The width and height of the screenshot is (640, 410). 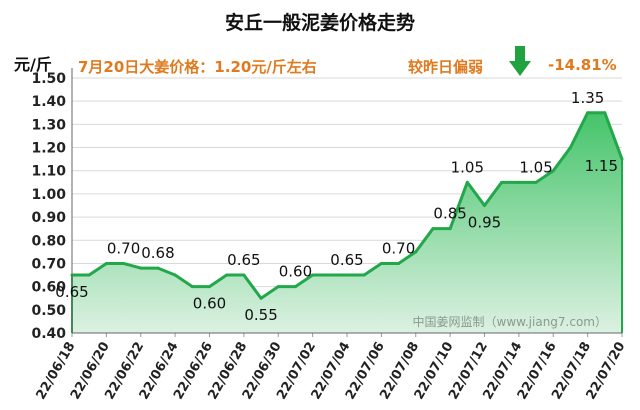 I want to click on y-tick-label: 0.70, so click(x=48, y=264).